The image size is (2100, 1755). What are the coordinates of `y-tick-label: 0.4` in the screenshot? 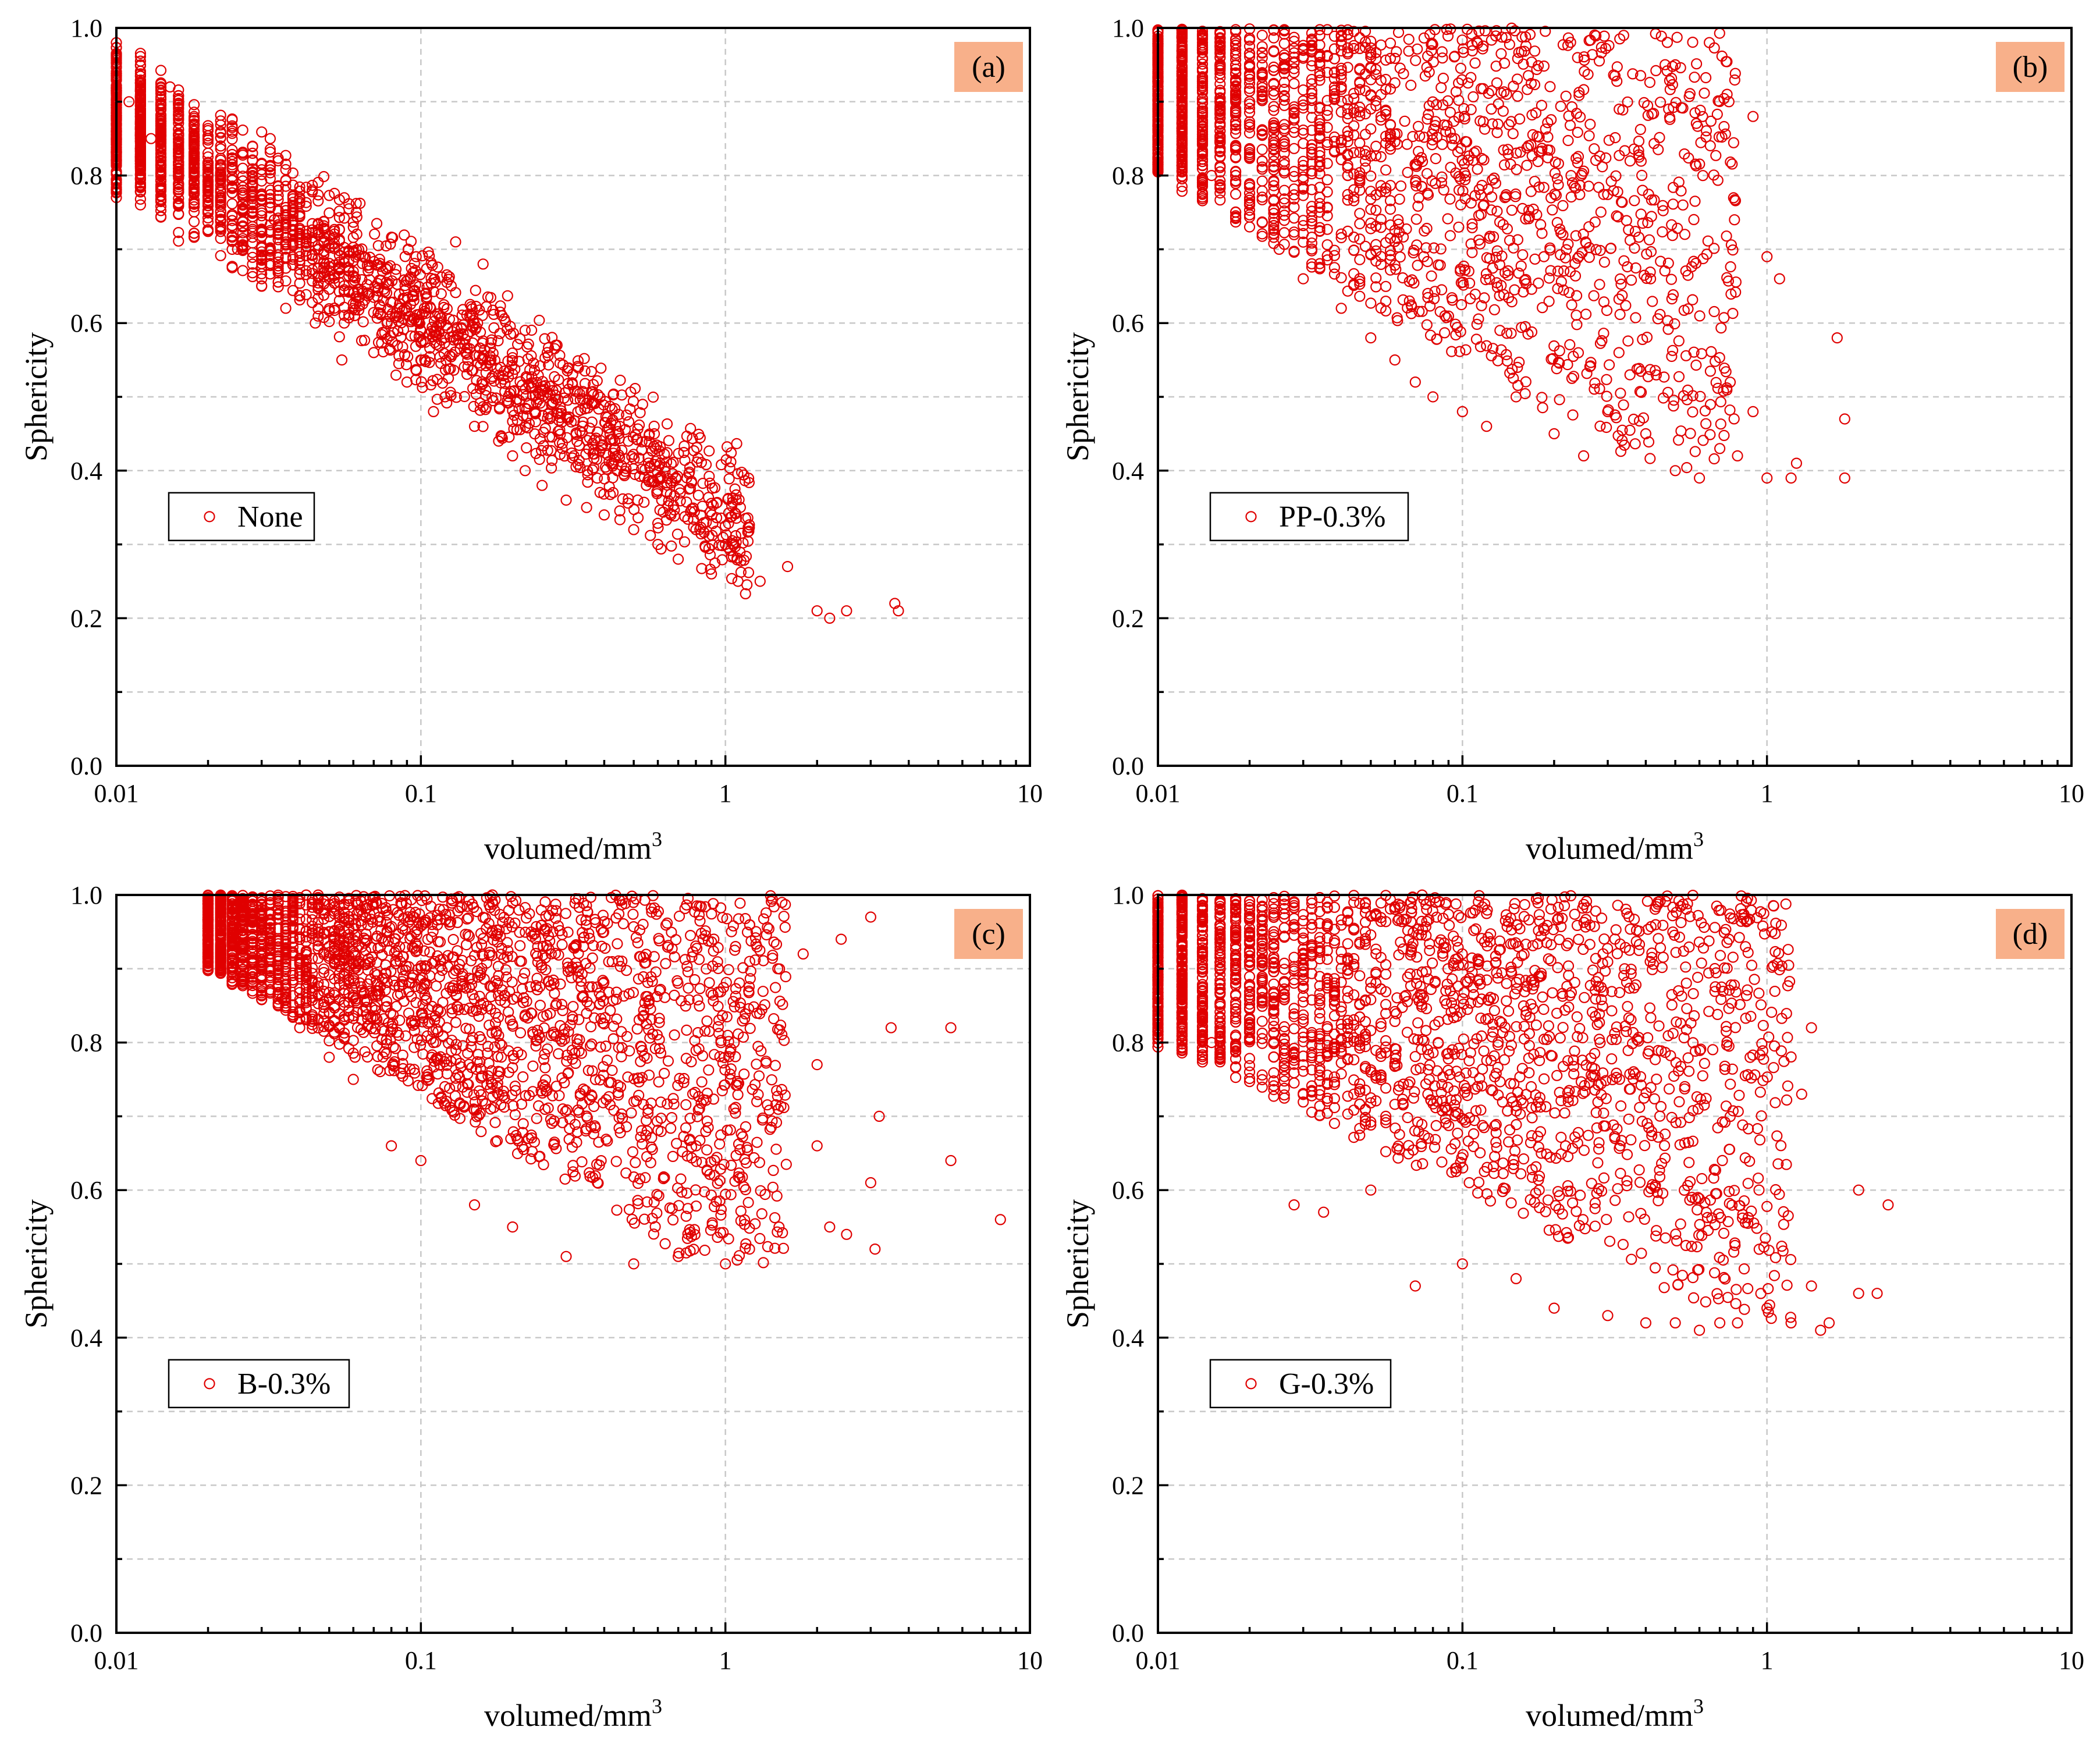 It's located at (1128, 471).